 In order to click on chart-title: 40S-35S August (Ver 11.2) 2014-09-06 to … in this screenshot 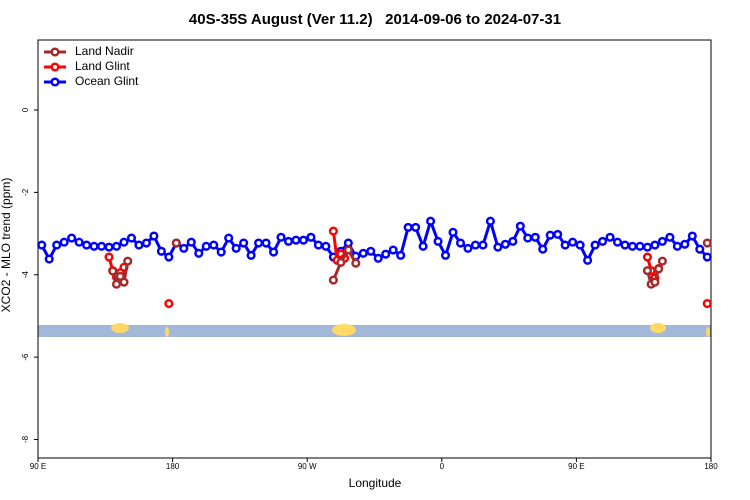, I will do `click(375, 19)`.